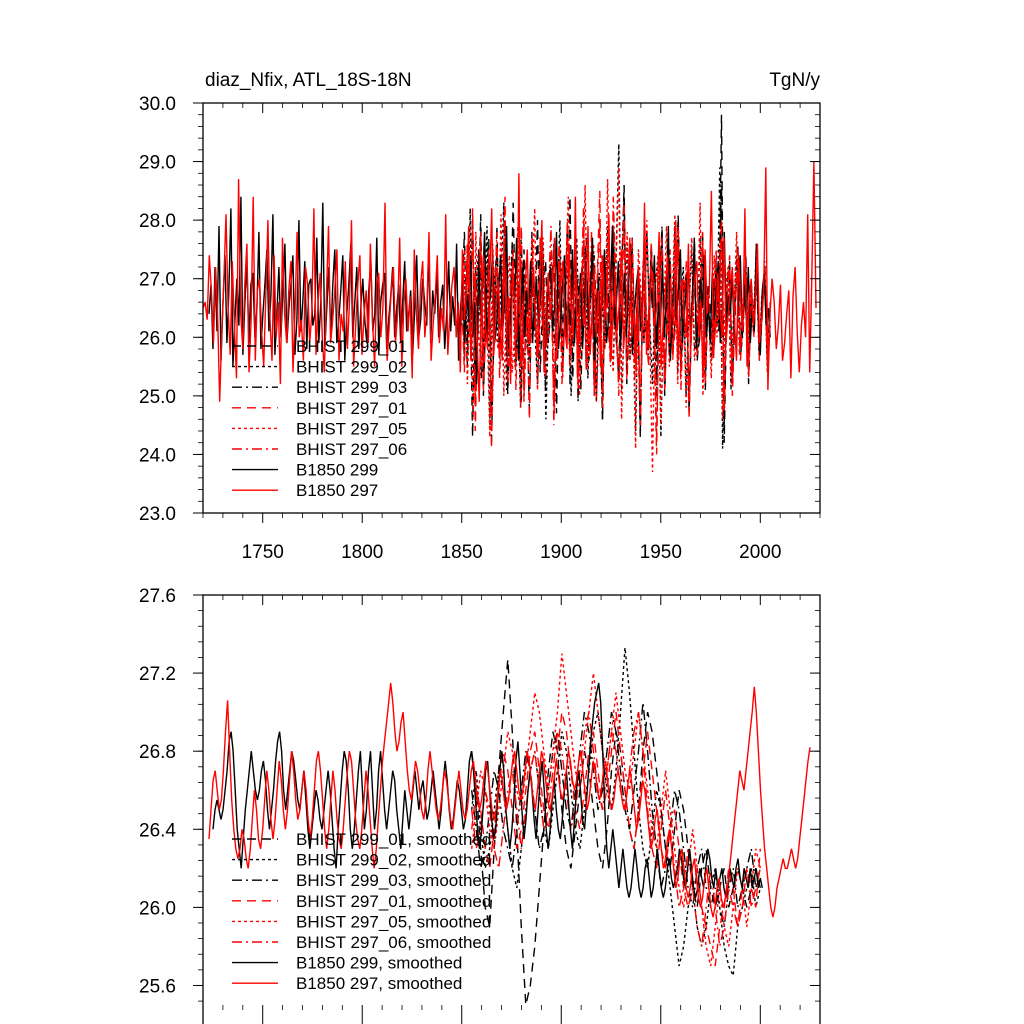 The width and height of the screenshot is (1024, 1024). I want to click on legend-label-3: BHIST 297_01, so click(351, 408).